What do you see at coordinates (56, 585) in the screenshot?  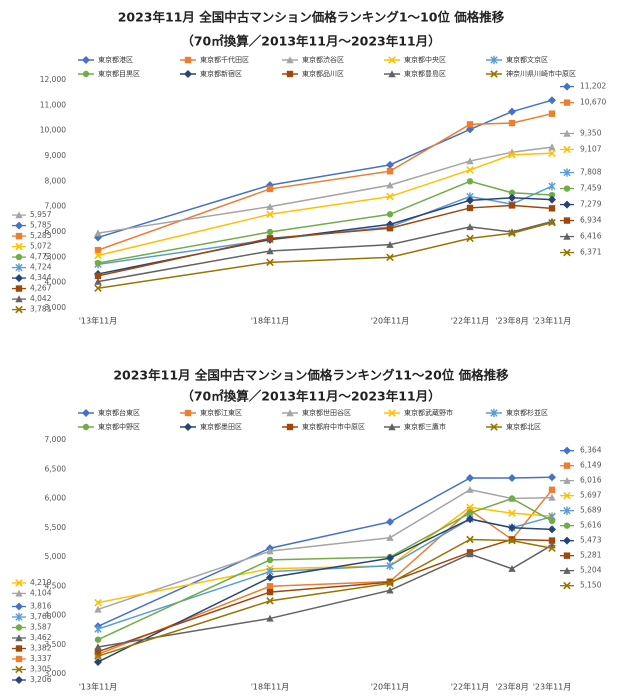 I see `y-tick-label: 4,500` at bounding box center [56, 585].